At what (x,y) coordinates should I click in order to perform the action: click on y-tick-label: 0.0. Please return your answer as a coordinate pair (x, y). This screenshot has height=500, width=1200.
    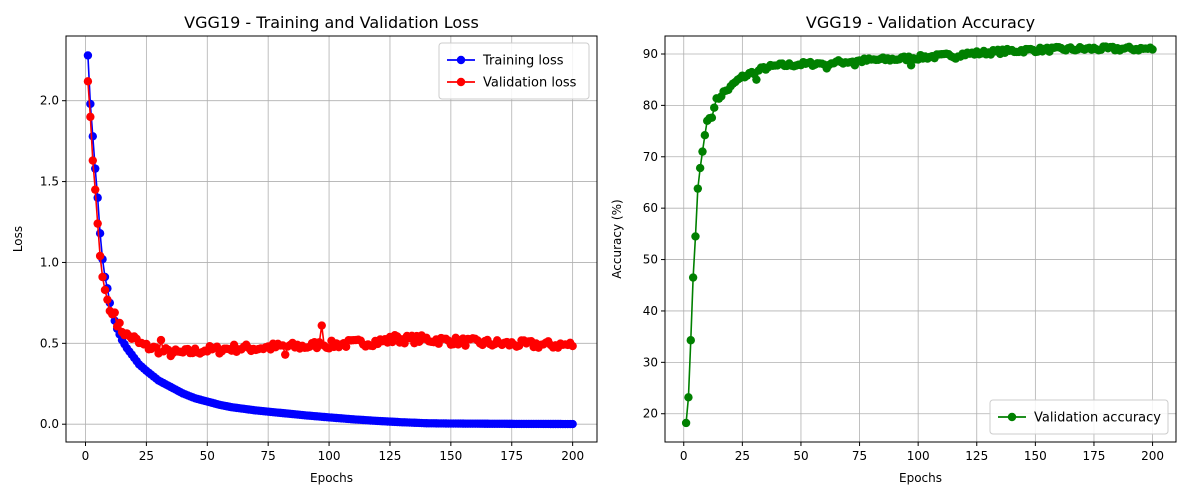
    Looking at the image, I should click on (49, 424).